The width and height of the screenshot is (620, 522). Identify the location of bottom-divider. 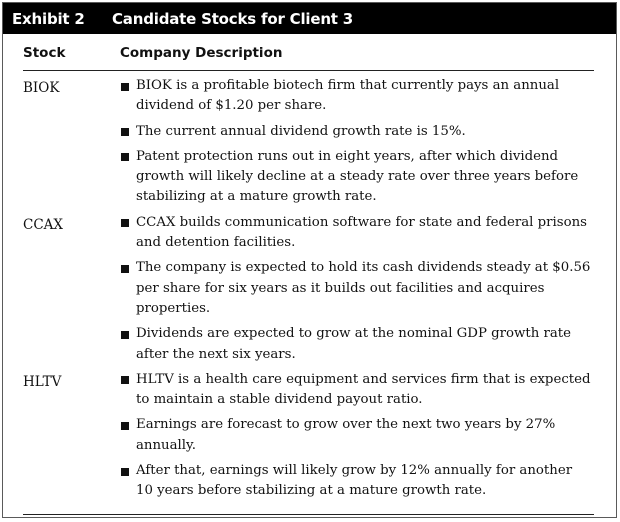
(308, 514).